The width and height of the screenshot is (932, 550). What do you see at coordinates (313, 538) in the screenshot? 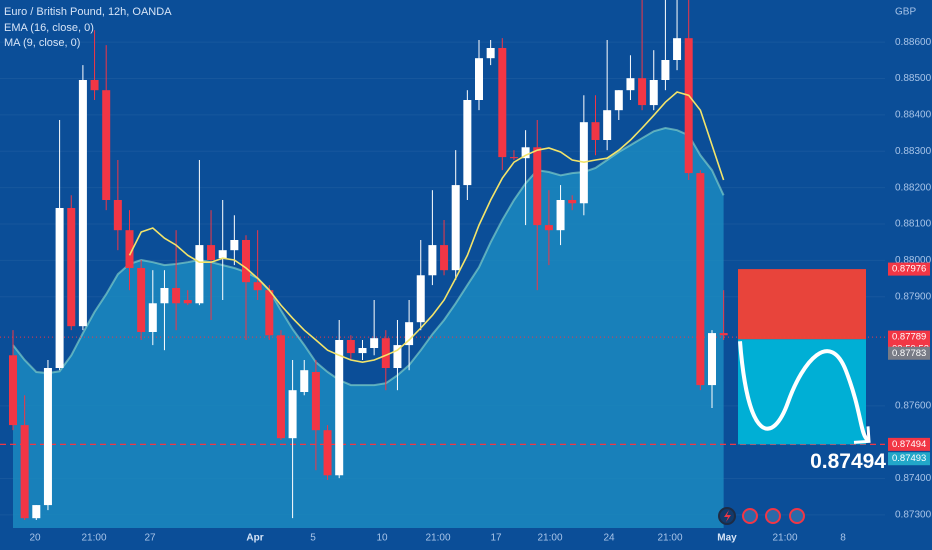
I see `x-tick-label: 5` at bounding box center [313, 538].